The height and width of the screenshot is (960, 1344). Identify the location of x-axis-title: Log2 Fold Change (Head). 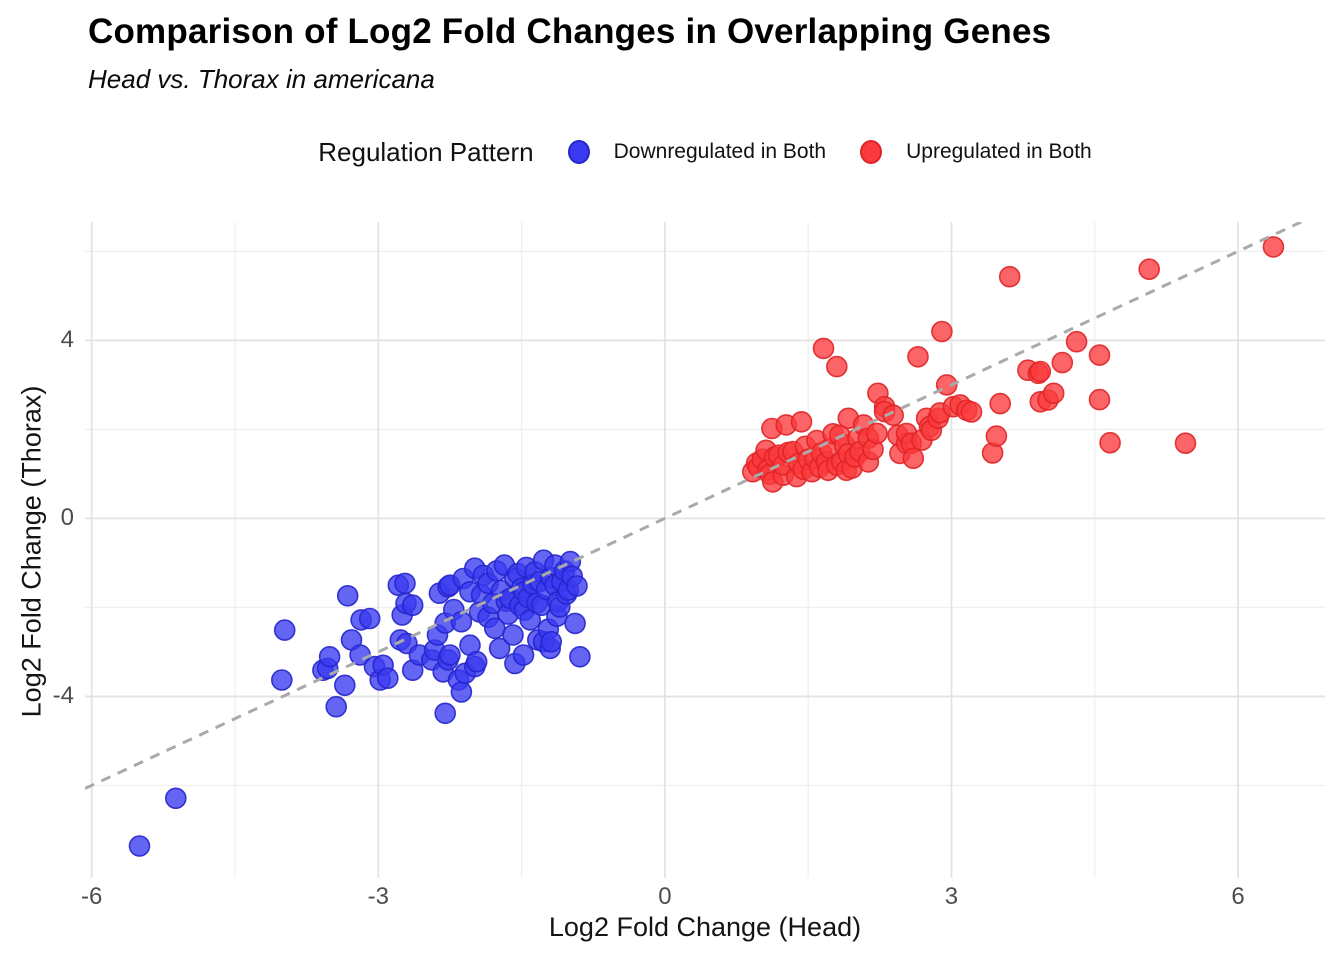
(705, 927).